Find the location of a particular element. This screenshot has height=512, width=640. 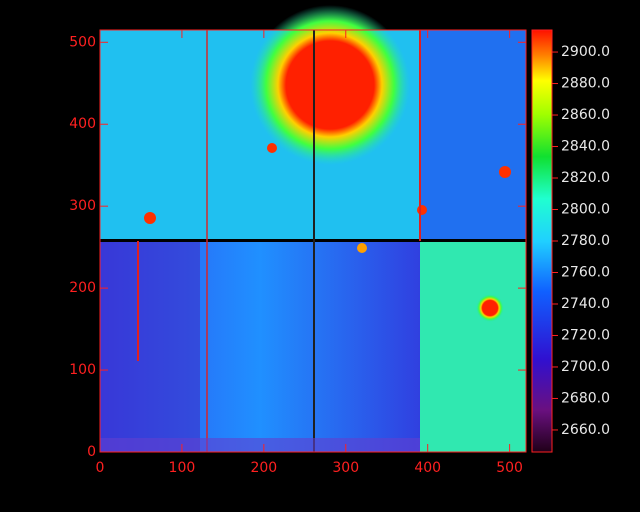

x-tick-label: 500 is located at coordinates (509, 468).